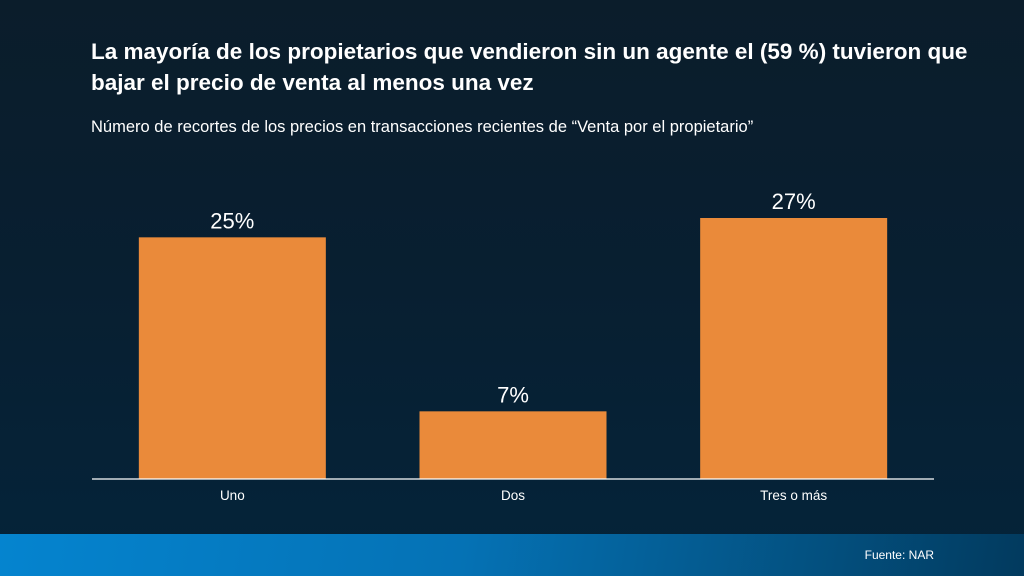 The image size is (1024, 576). I want to click on category-label: Tres o más, so click(793, 495).